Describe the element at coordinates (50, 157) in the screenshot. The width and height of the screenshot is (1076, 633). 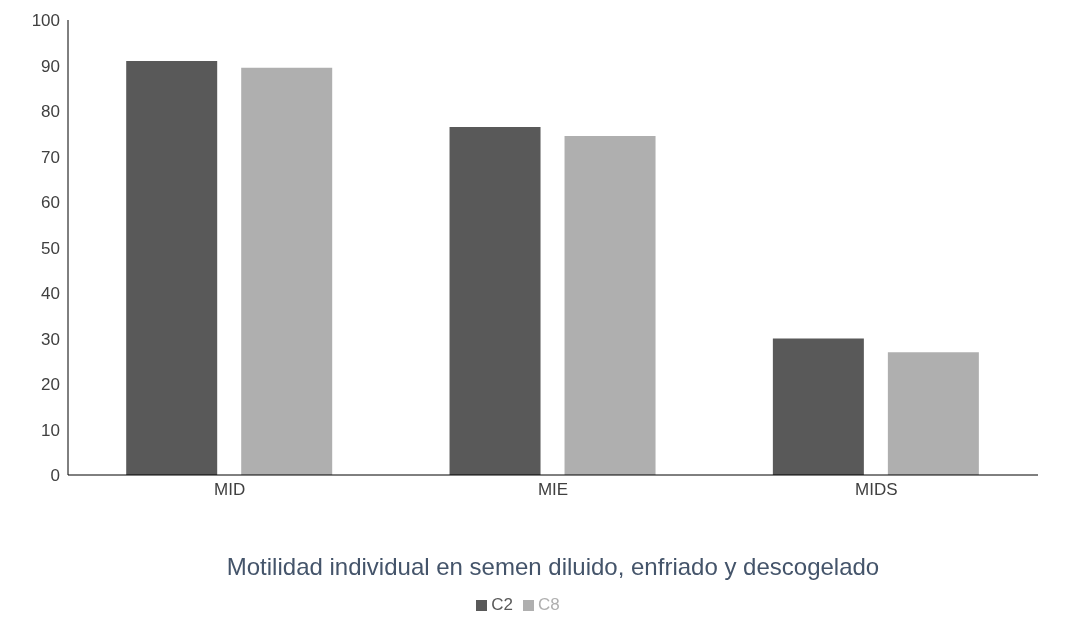
I see `y-tick-label: 70` at that location.